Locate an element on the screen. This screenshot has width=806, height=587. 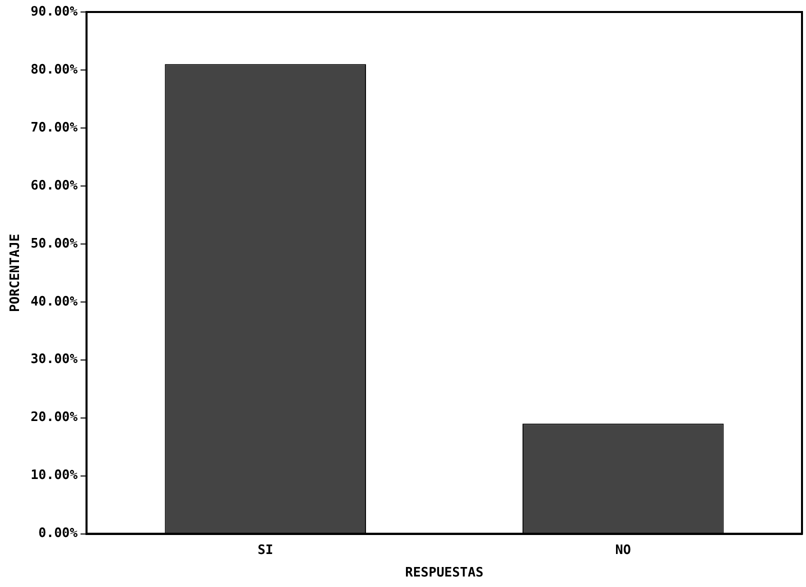
y-tick-label: 70.00% is located at coordinates (54, 128).